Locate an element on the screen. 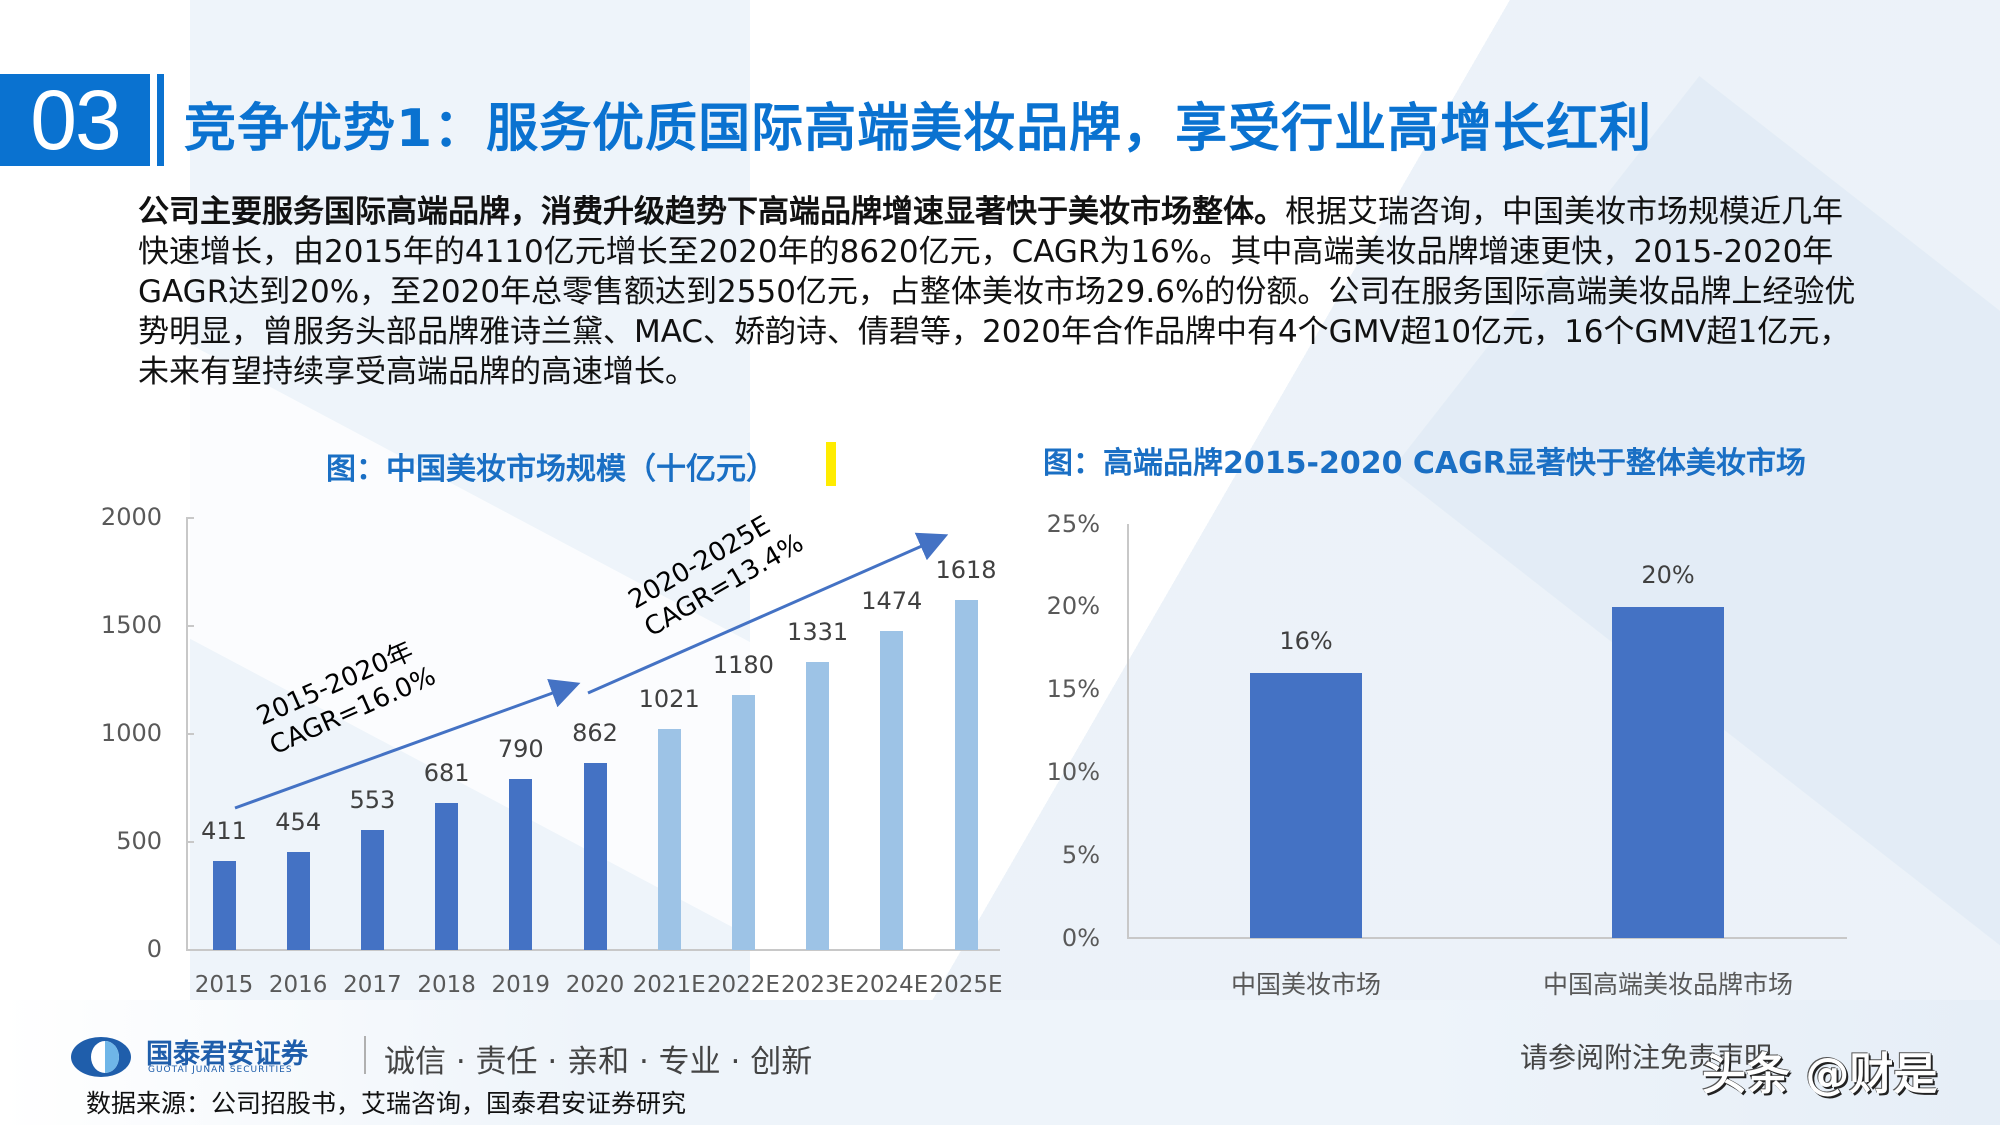  x-category-label: 中国高端美妆品牌市场 is located at coordinates (1667, 984).